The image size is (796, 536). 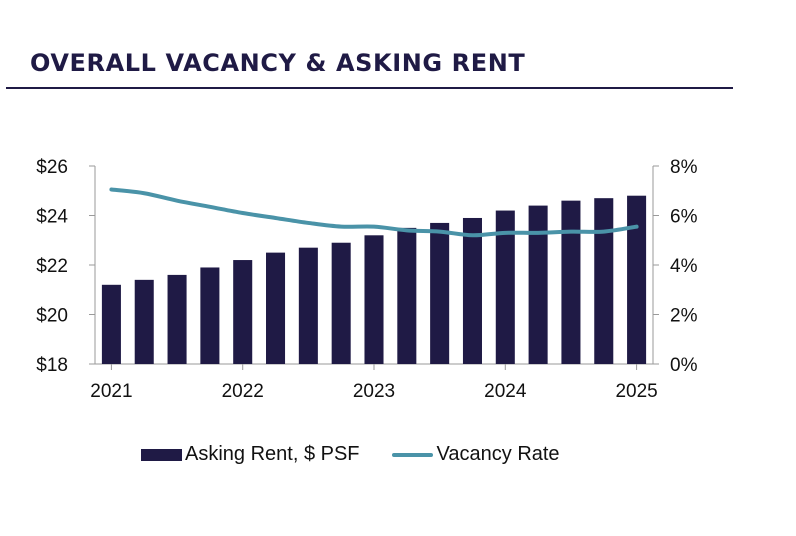 What do you see at coordinates (52, 167) in the screenshot?
I see `left-axis-tick-label: $26` at bounding box center [52, 167].